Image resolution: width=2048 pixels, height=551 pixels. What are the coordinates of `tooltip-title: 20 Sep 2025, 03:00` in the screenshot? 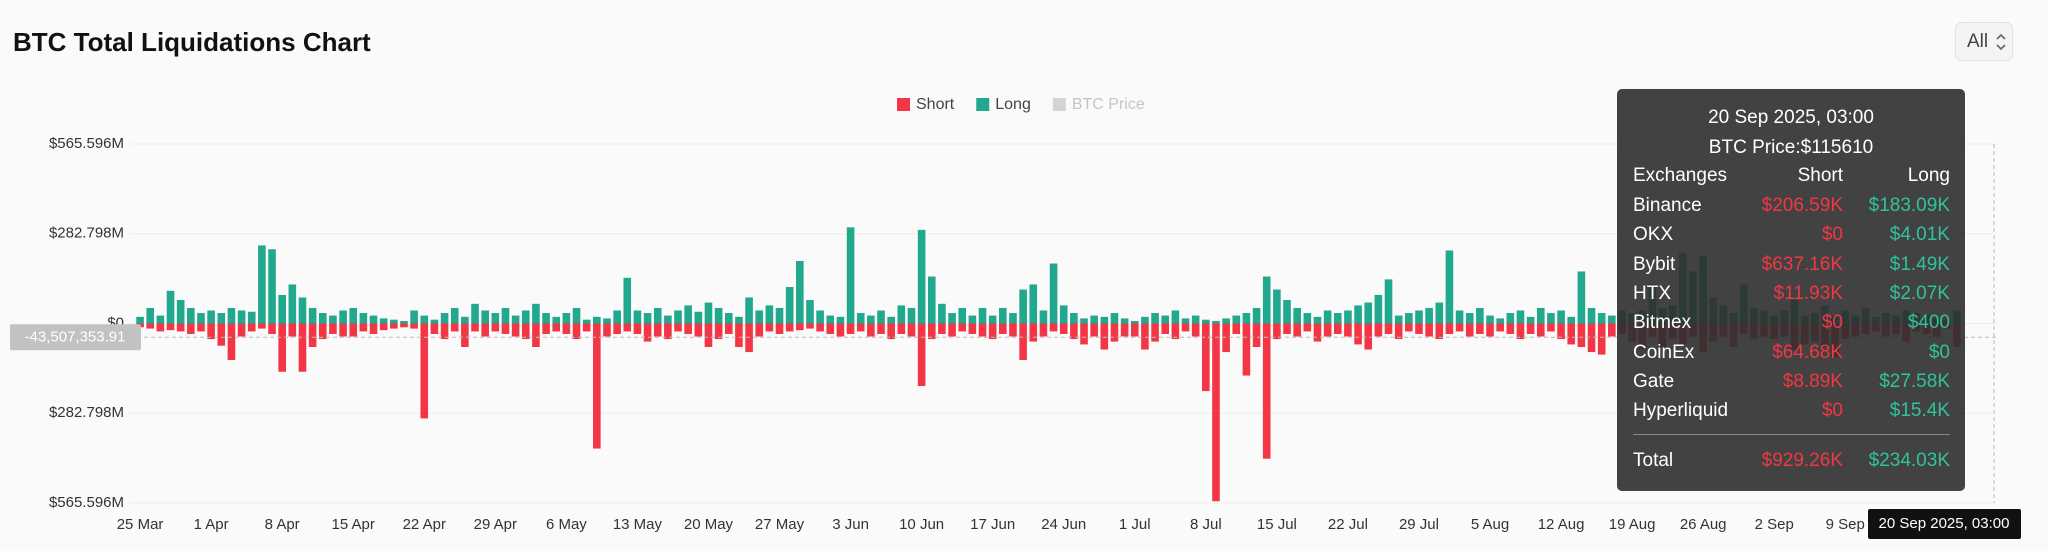 It's located at (1791, 117).